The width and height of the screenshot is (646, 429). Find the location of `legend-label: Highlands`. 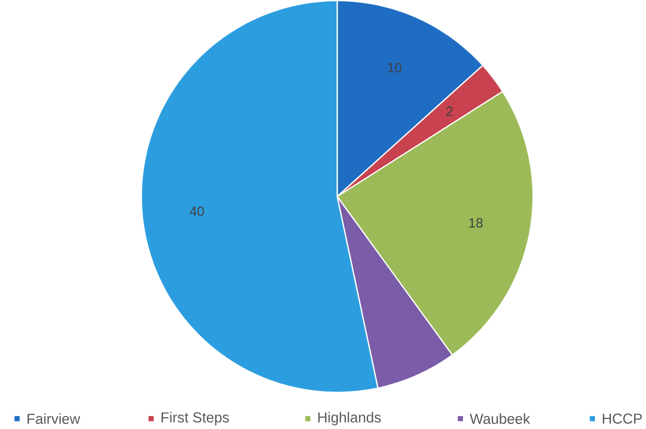

legend-label: Highlands is located at coordinates (349, 419).